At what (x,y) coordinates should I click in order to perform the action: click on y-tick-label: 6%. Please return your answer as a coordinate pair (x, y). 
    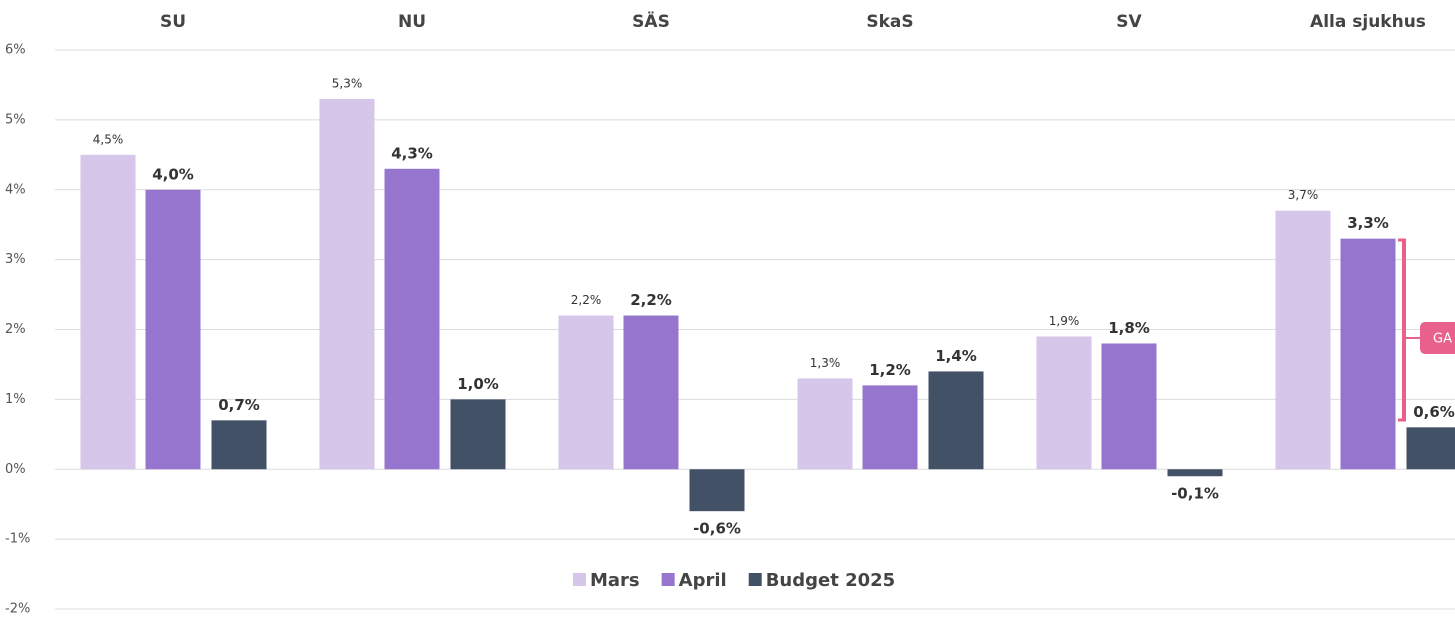
    Looking at the image, I should click on (15, 50).